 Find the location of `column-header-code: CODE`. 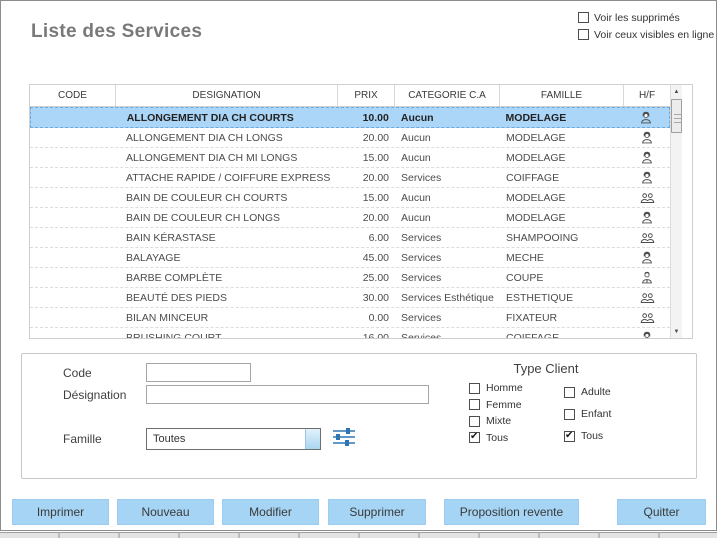

column-header-code: CODE is located at coordinates (73, 95).